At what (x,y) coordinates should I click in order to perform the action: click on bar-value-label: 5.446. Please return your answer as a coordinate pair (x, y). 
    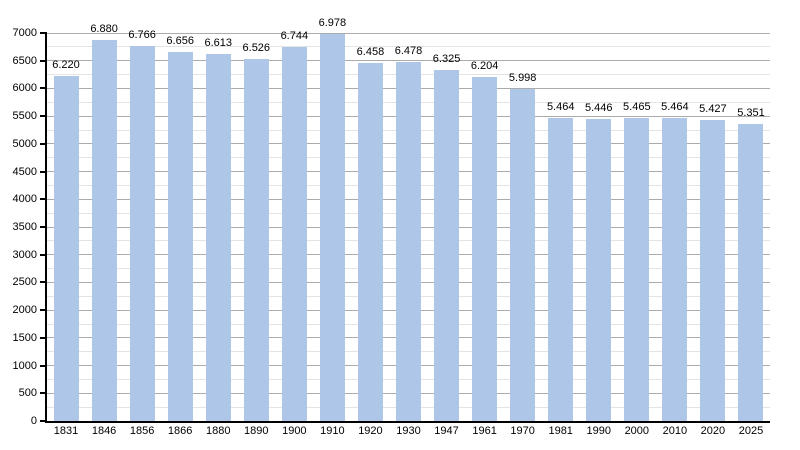
    Looking at the image, I should click on (598, 108).